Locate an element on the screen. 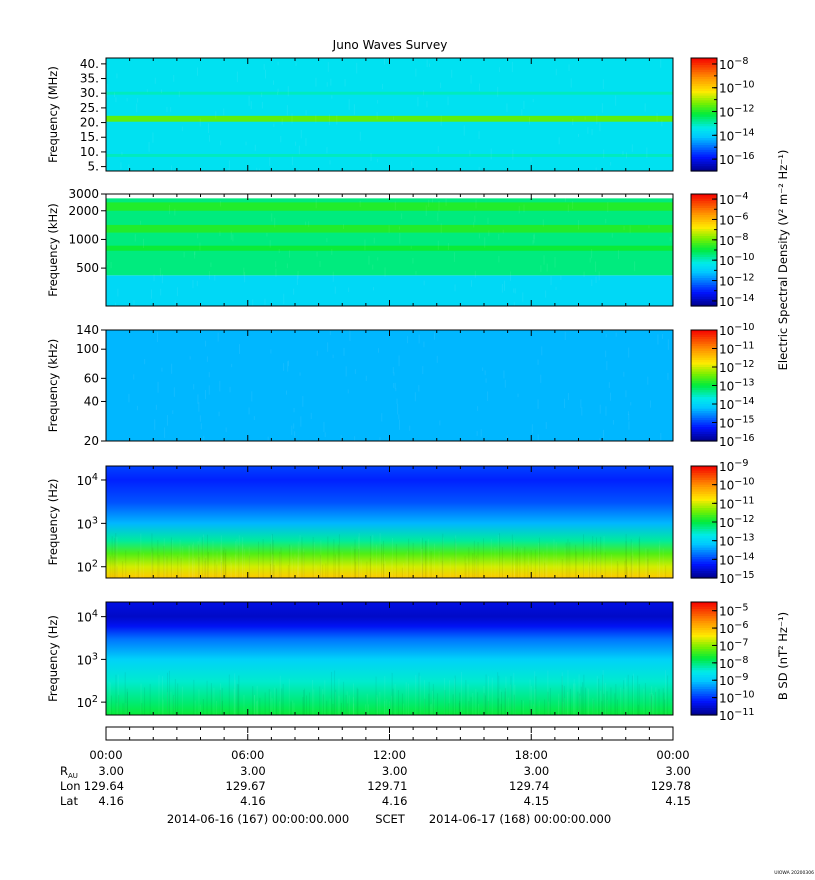 Image resolution: width=815 pixels, height=880 pixels. colorbar-unit-label: Electric Spectral Density (V² m⁻² Hz⁻¹) is located at coordinates (783, 260).